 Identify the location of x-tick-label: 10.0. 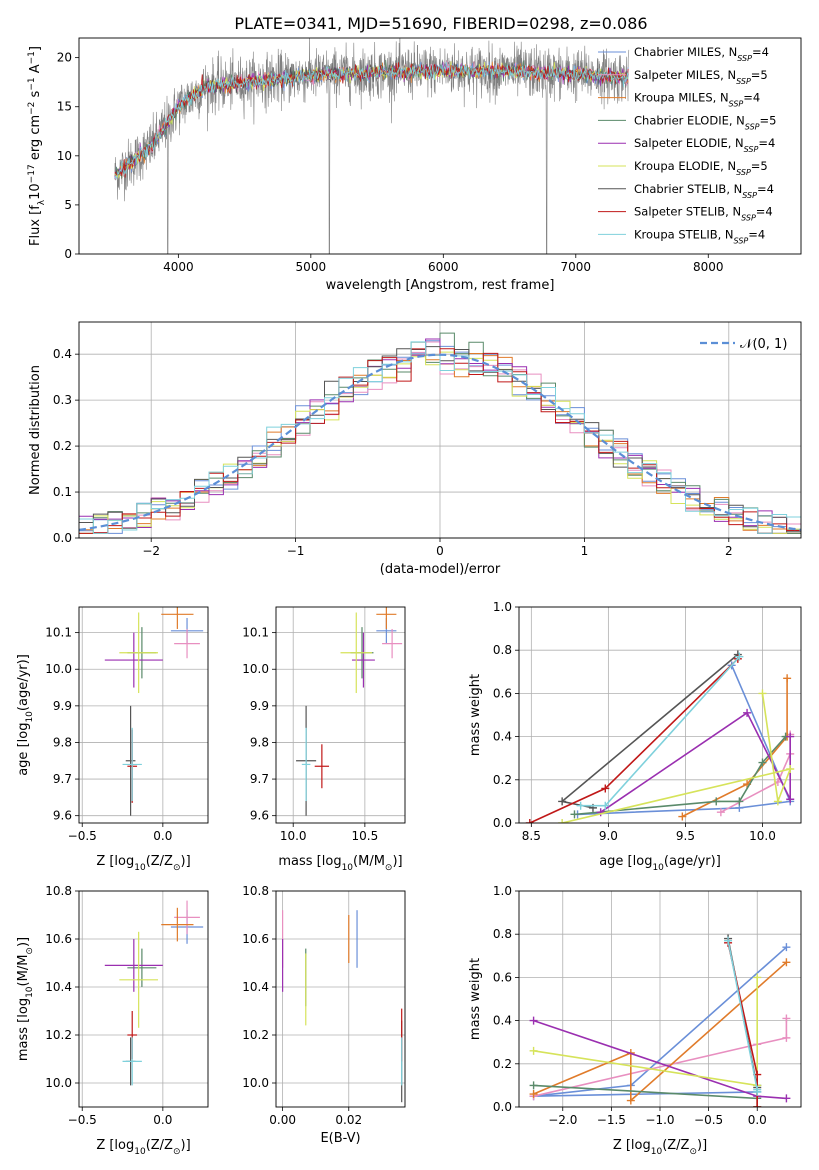
(762, 836).